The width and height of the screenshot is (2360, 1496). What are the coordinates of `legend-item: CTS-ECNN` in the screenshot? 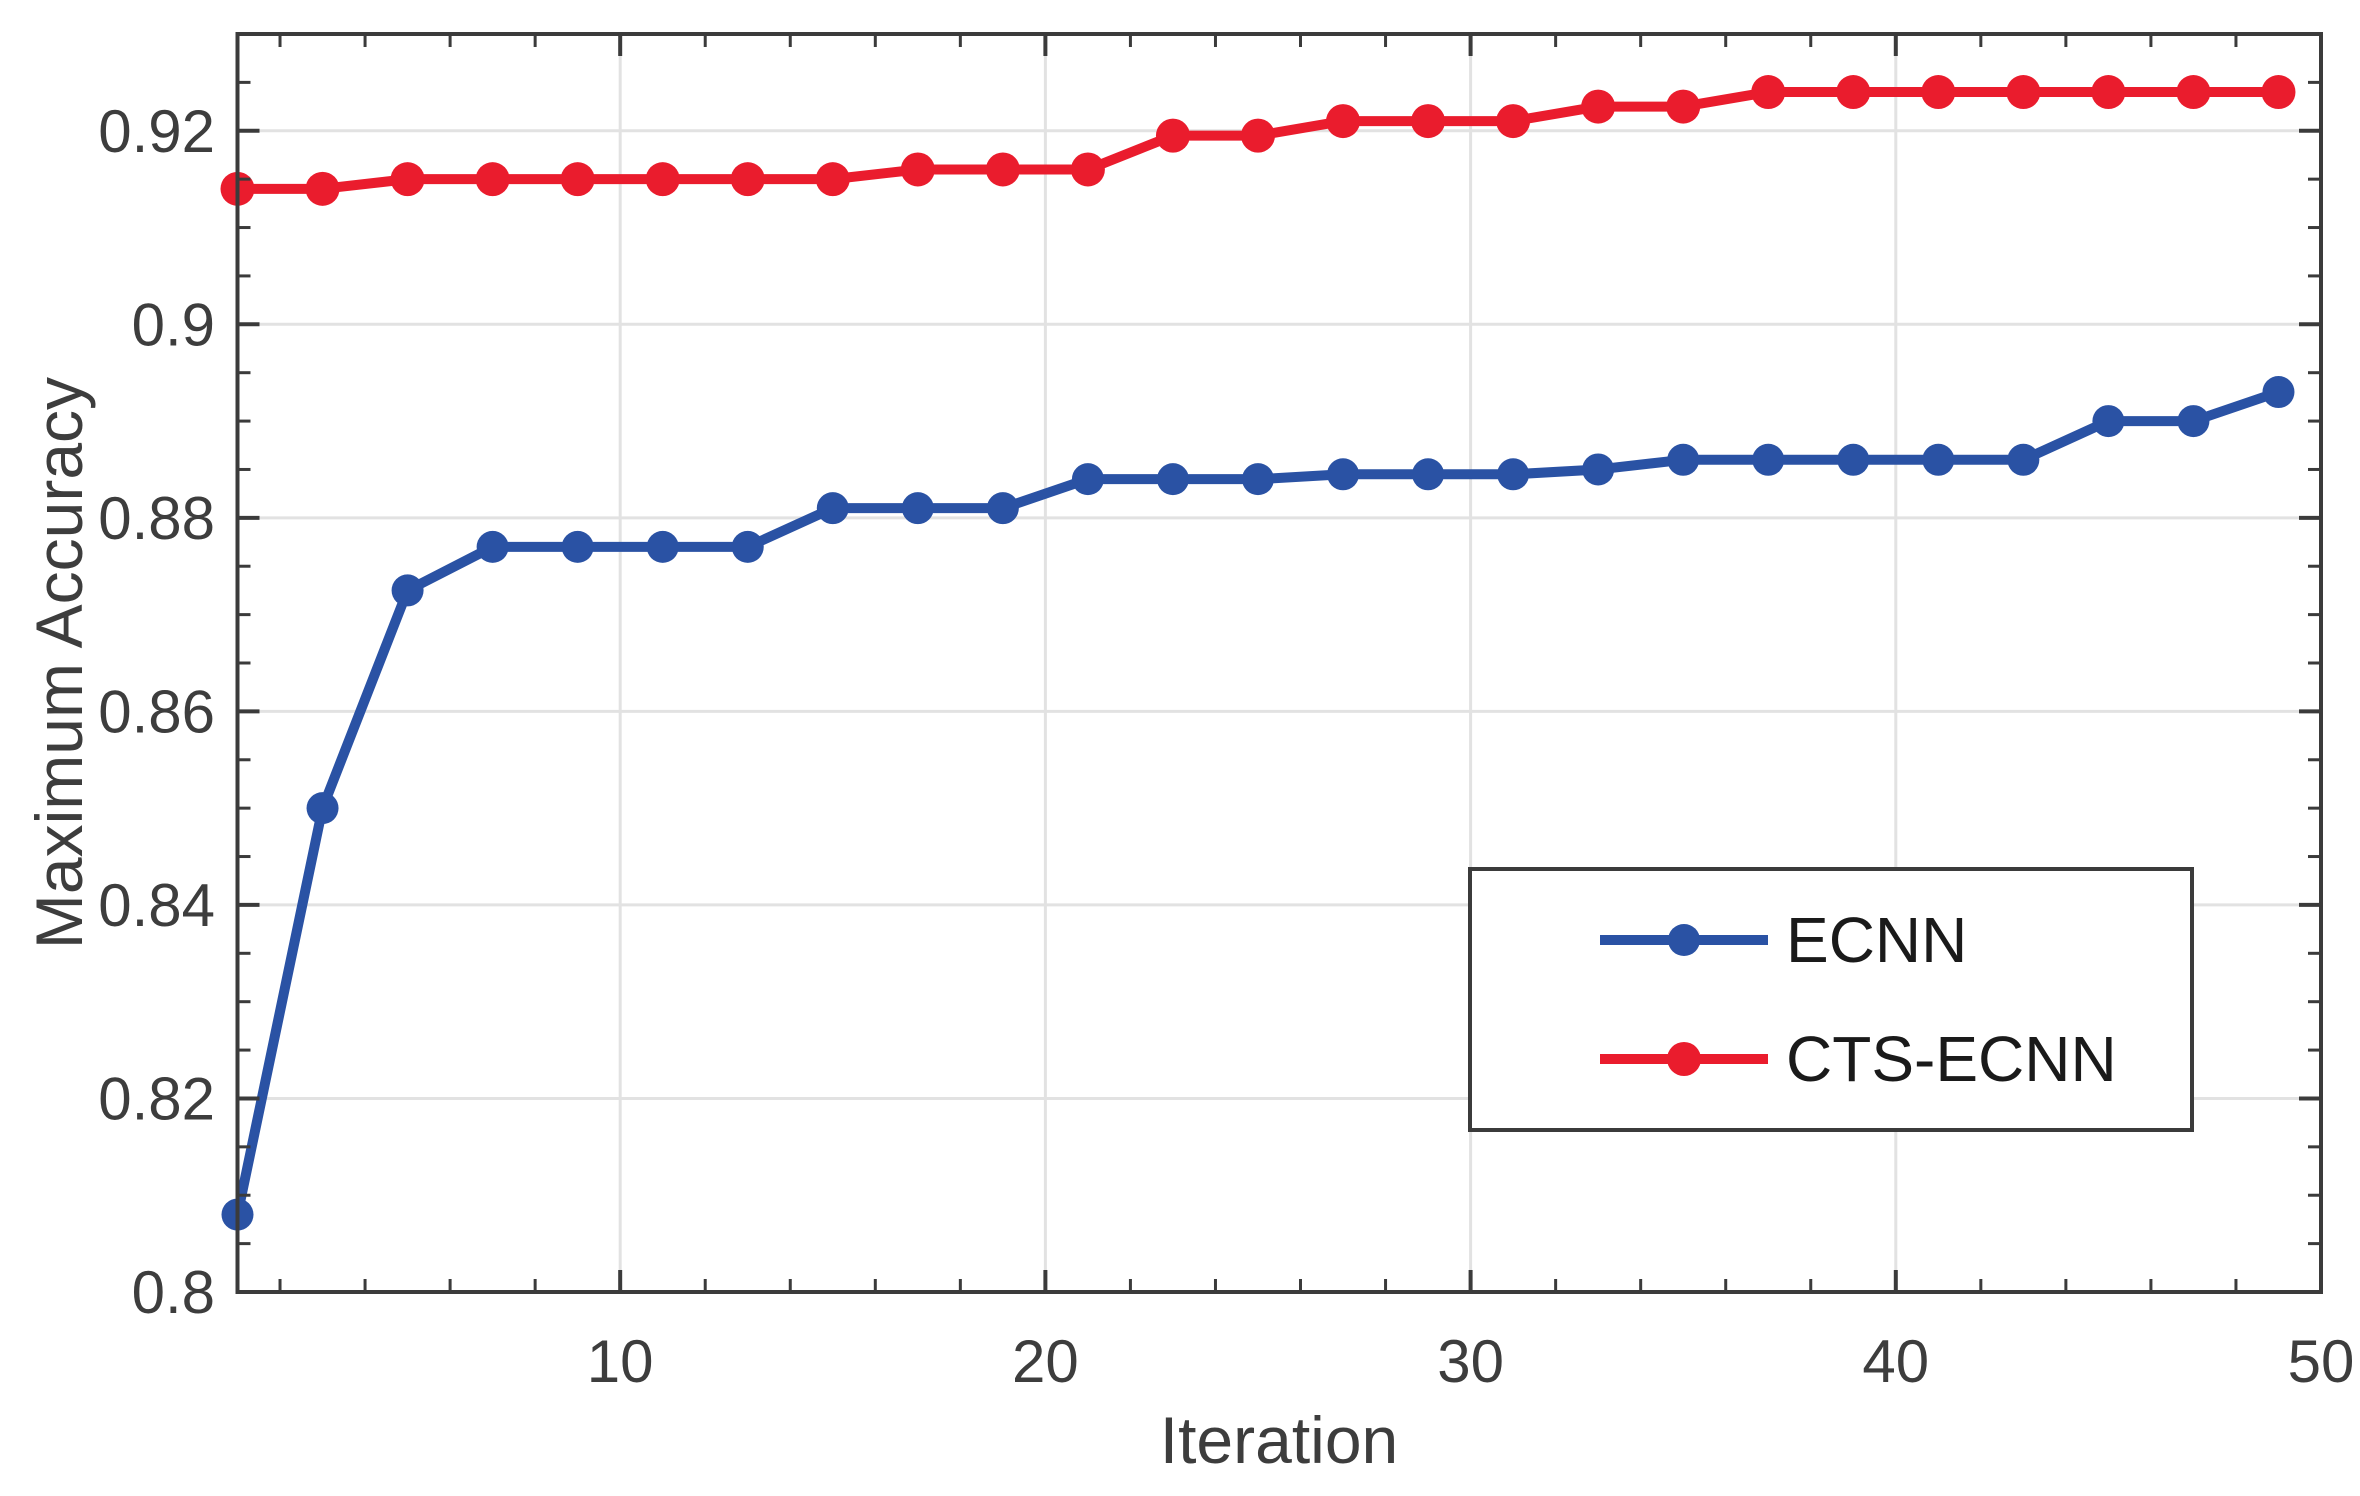 It's located at (1858, 1059).